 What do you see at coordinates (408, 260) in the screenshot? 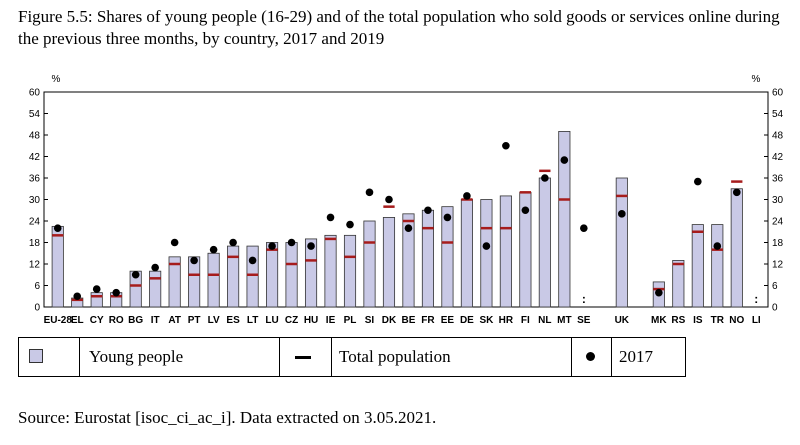
I see `bar-BE` at bounding box center [408, 260].